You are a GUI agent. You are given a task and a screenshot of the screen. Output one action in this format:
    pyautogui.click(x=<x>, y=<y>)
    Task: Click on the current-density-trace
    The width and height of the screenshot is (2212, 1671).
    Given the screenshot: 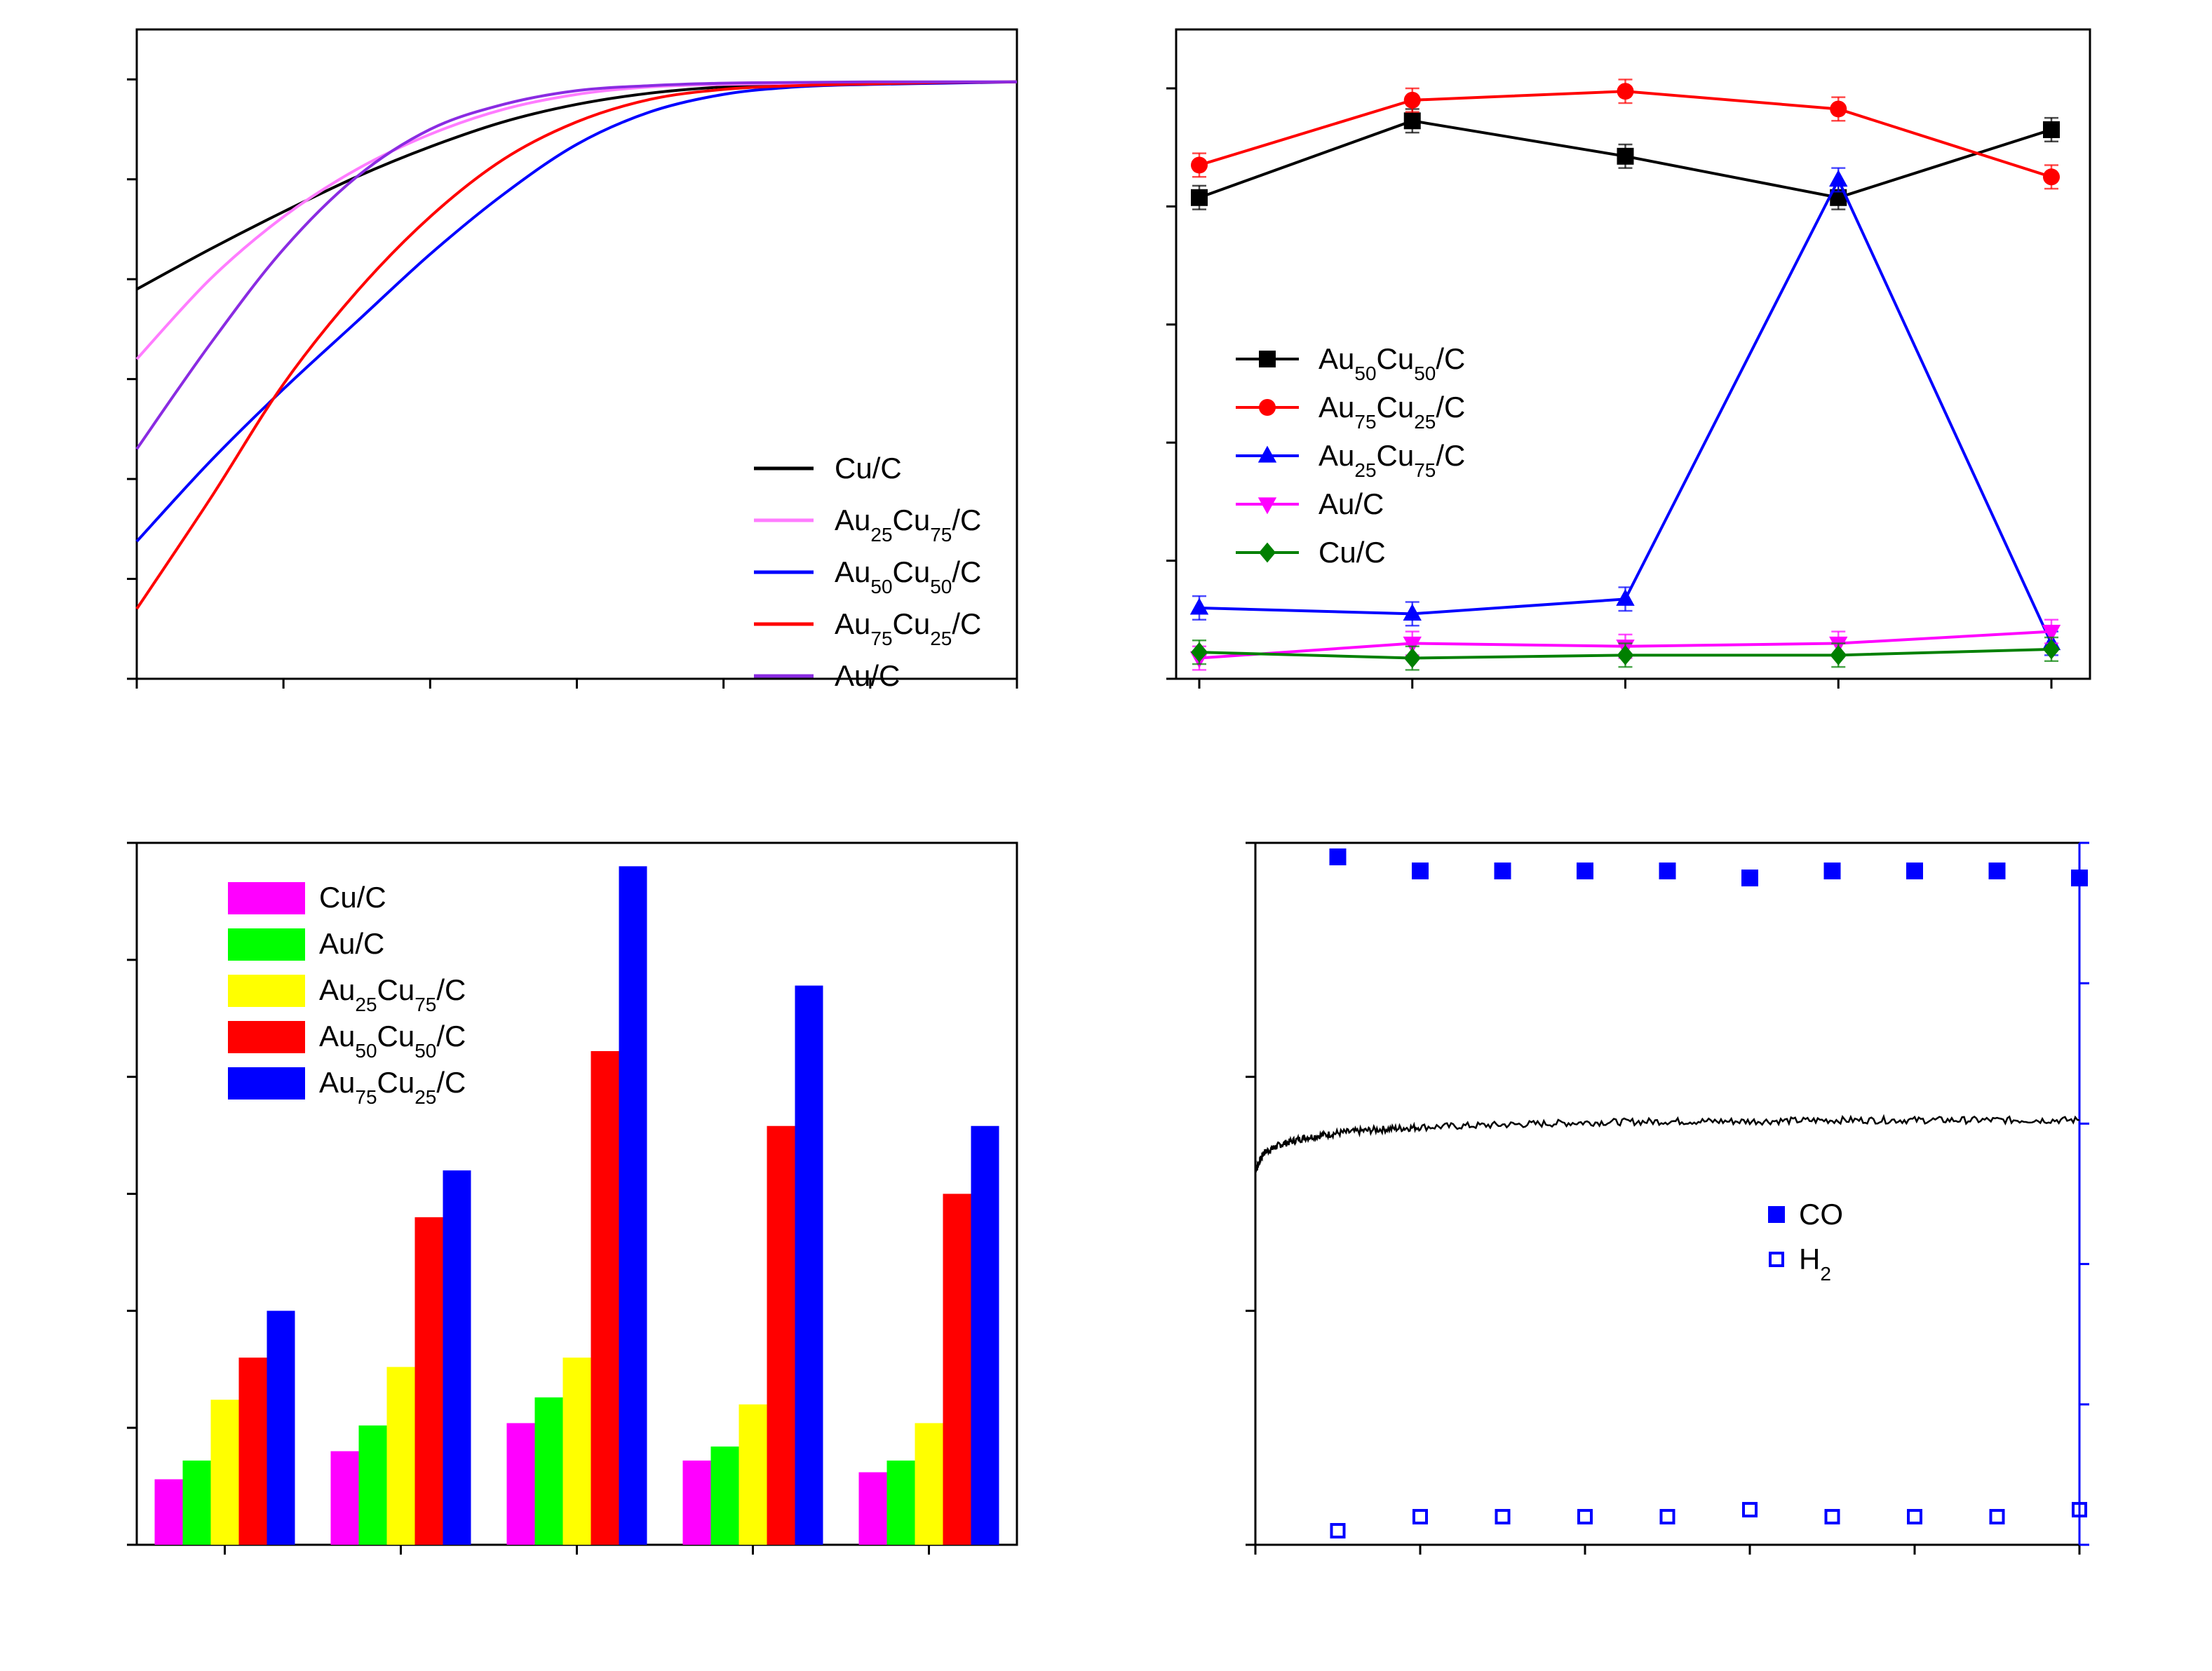 What is the action you would take?
    pyautogui.click(x=1667, y=1143)
    